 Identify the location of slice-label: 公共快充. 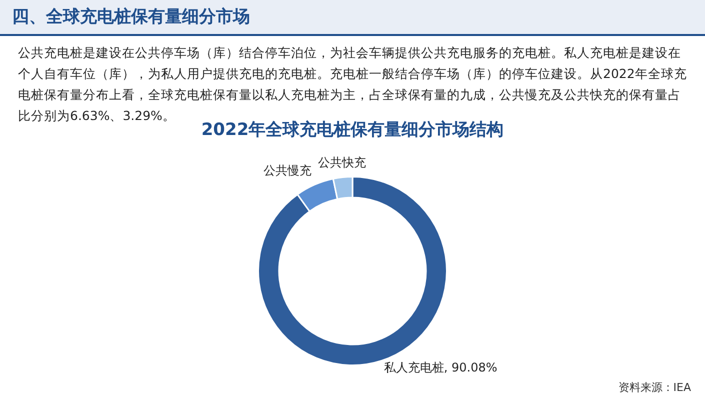
(342, 162).